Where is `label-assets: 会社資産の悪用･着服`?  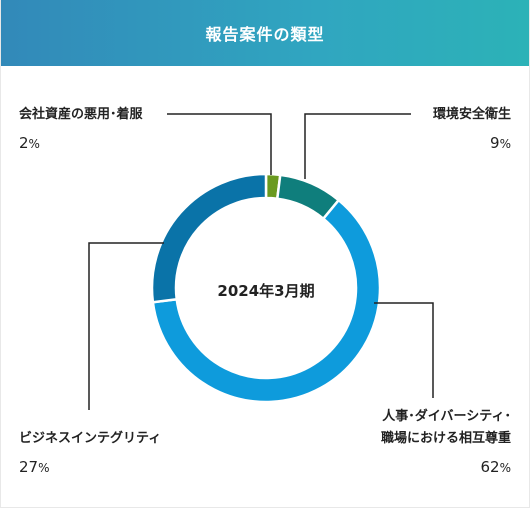 label-assets: 会社資産の悪用･着服 is located at coordinates (81, 114).